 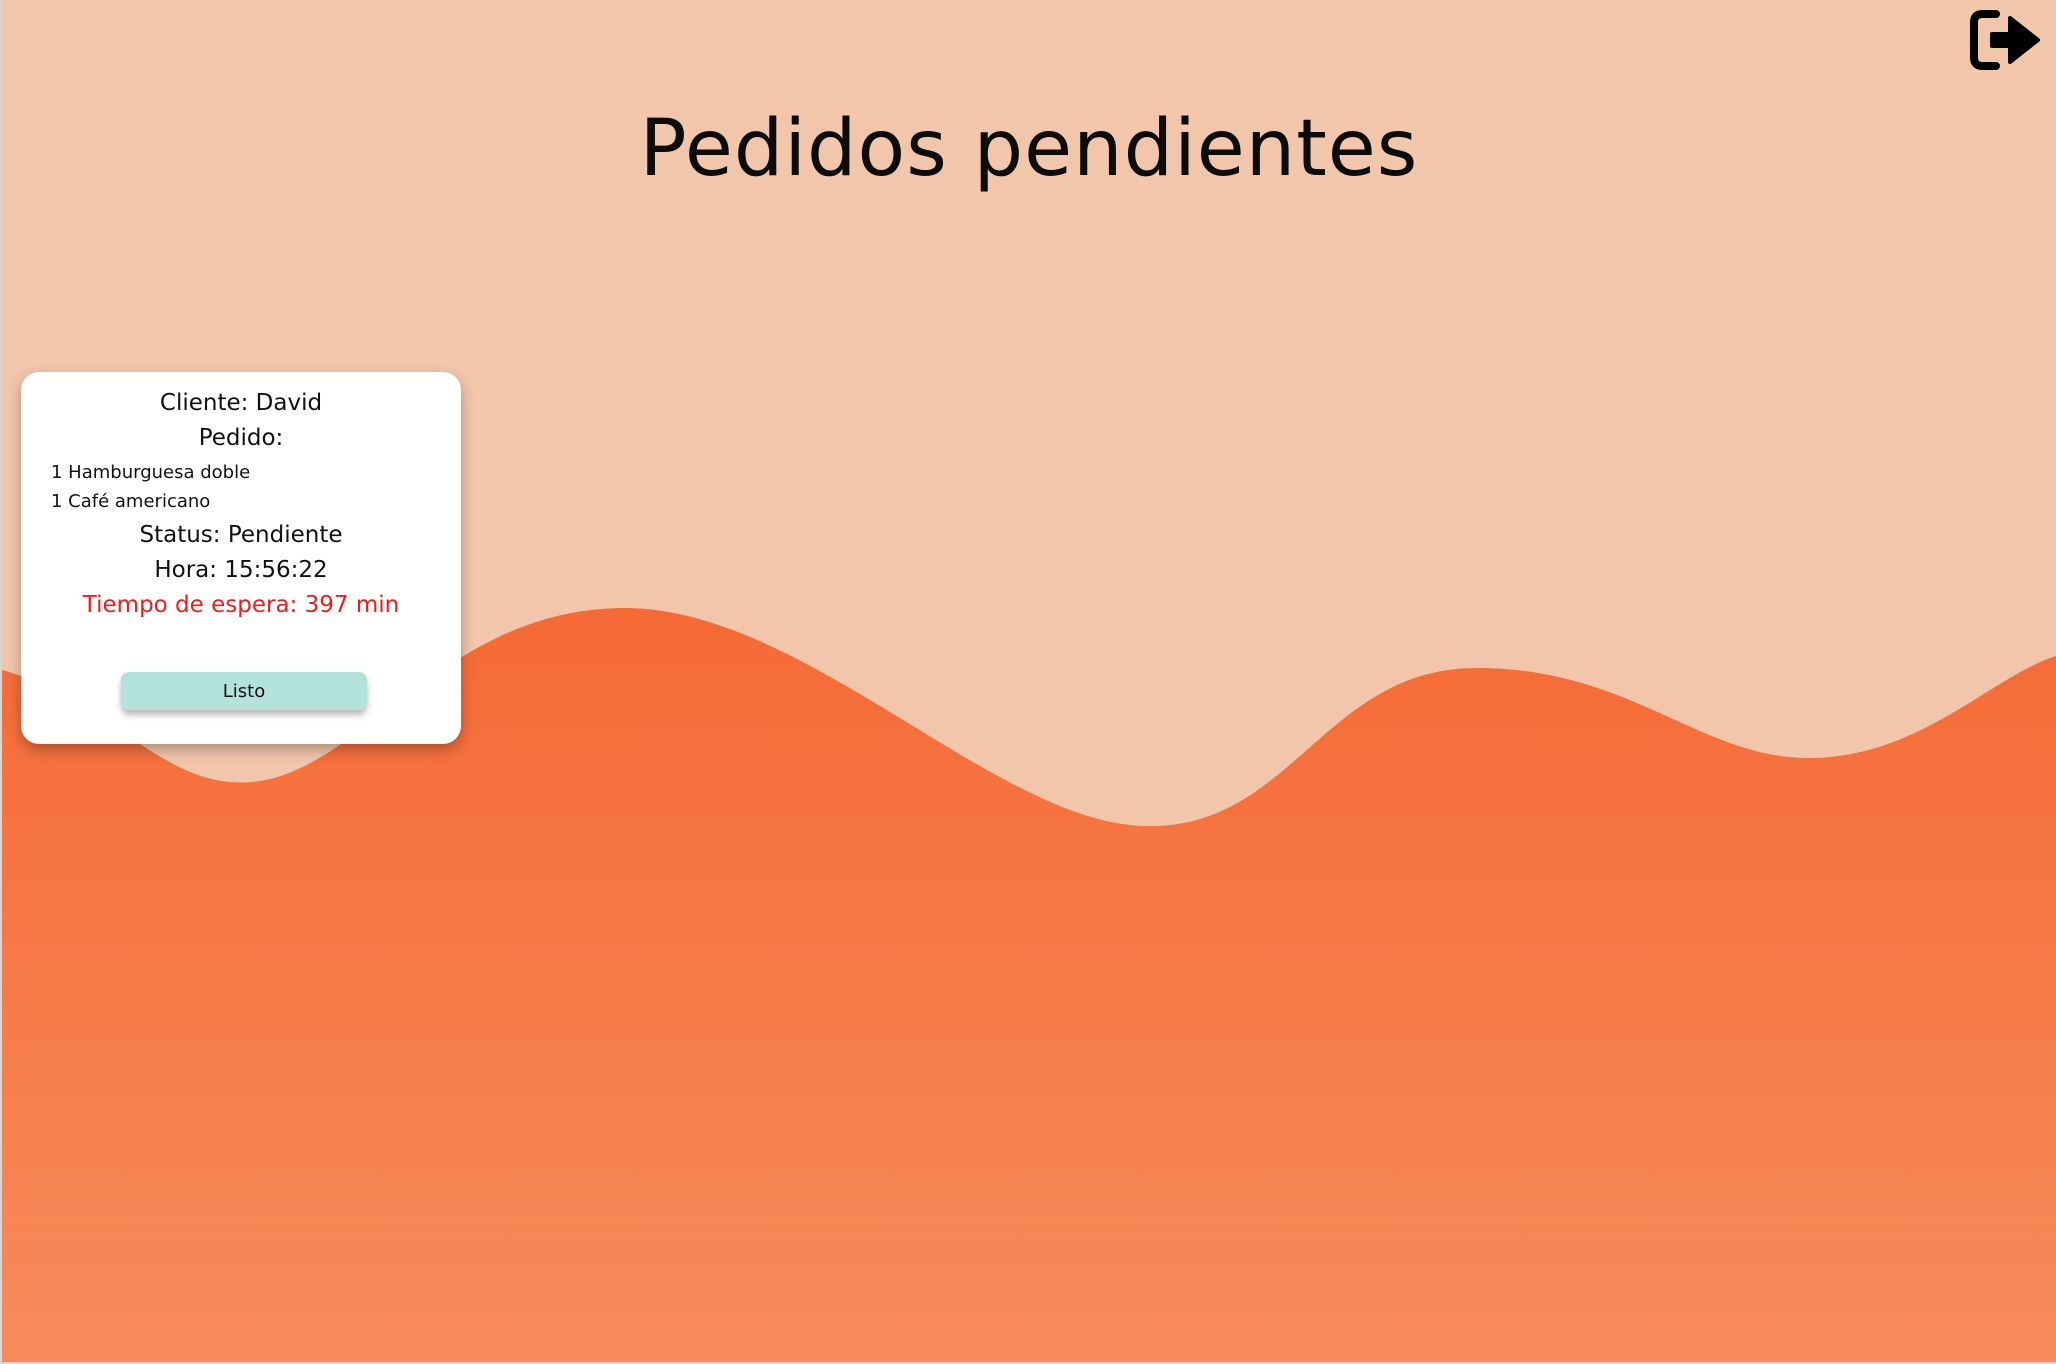 What do you see at coordinates (241, 605) in the screenshot?
I see `wait-time: Tiempo de espera: 397 min` at bounding box center [241, 605].